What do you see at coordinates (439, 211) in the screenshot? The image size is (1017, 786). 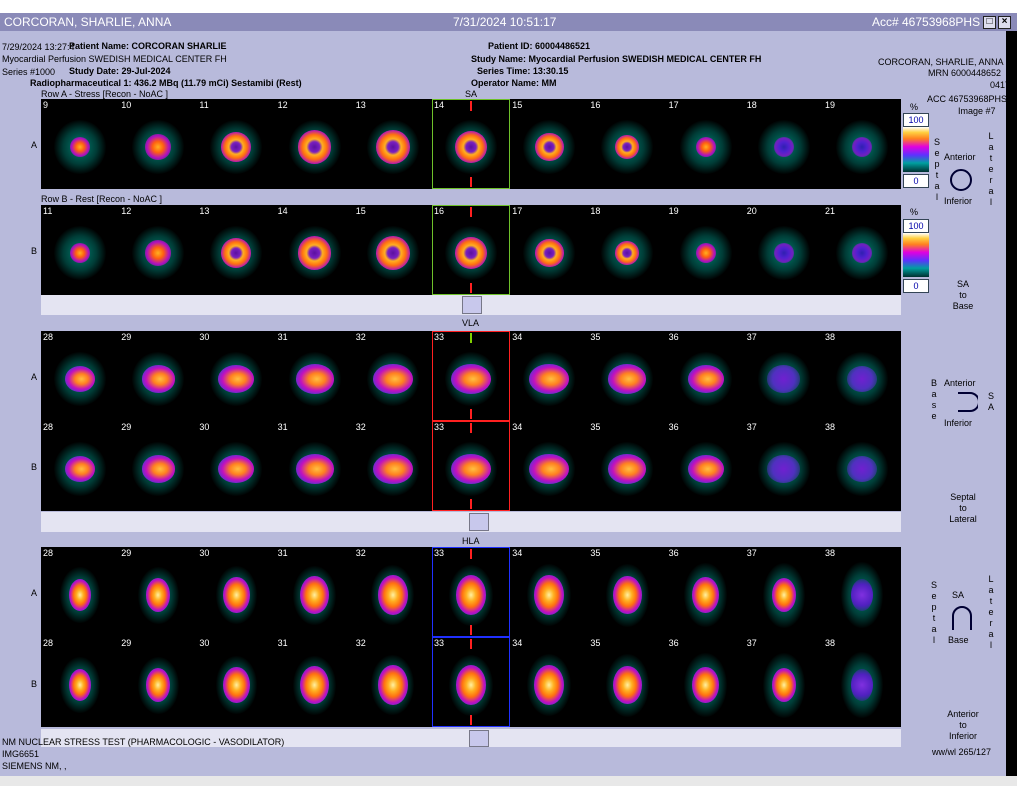 I see `slice-number: 16` at bounding box center [439, 211].